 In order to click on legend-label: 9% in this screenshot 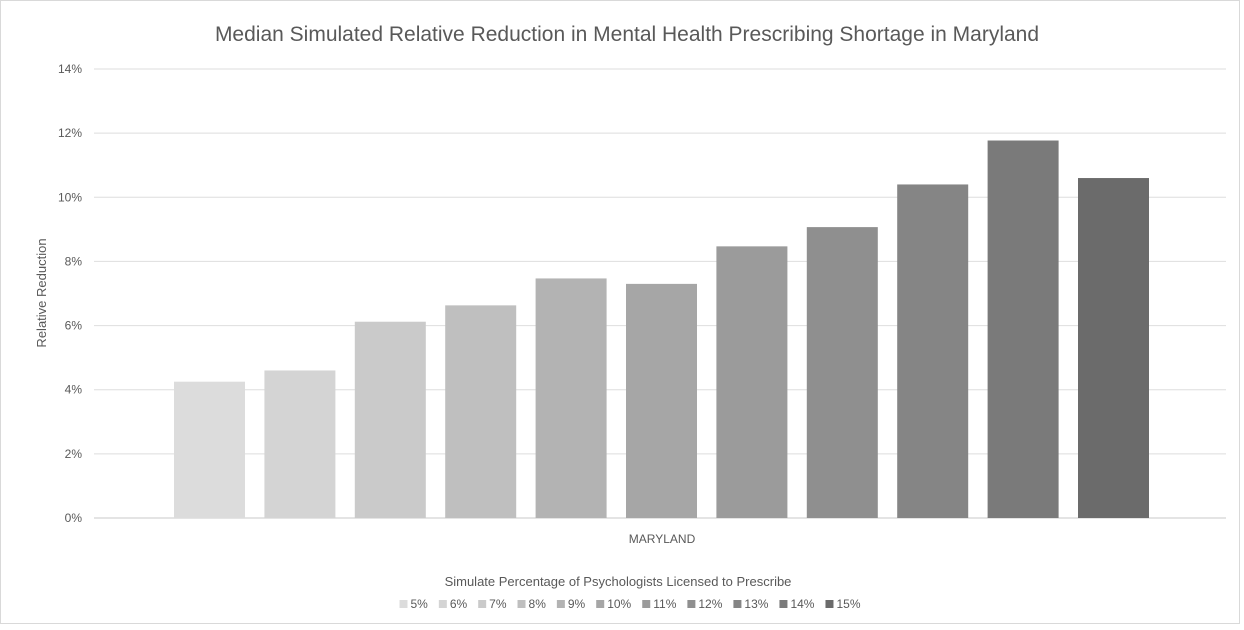, I will do `click(577, 604)`.